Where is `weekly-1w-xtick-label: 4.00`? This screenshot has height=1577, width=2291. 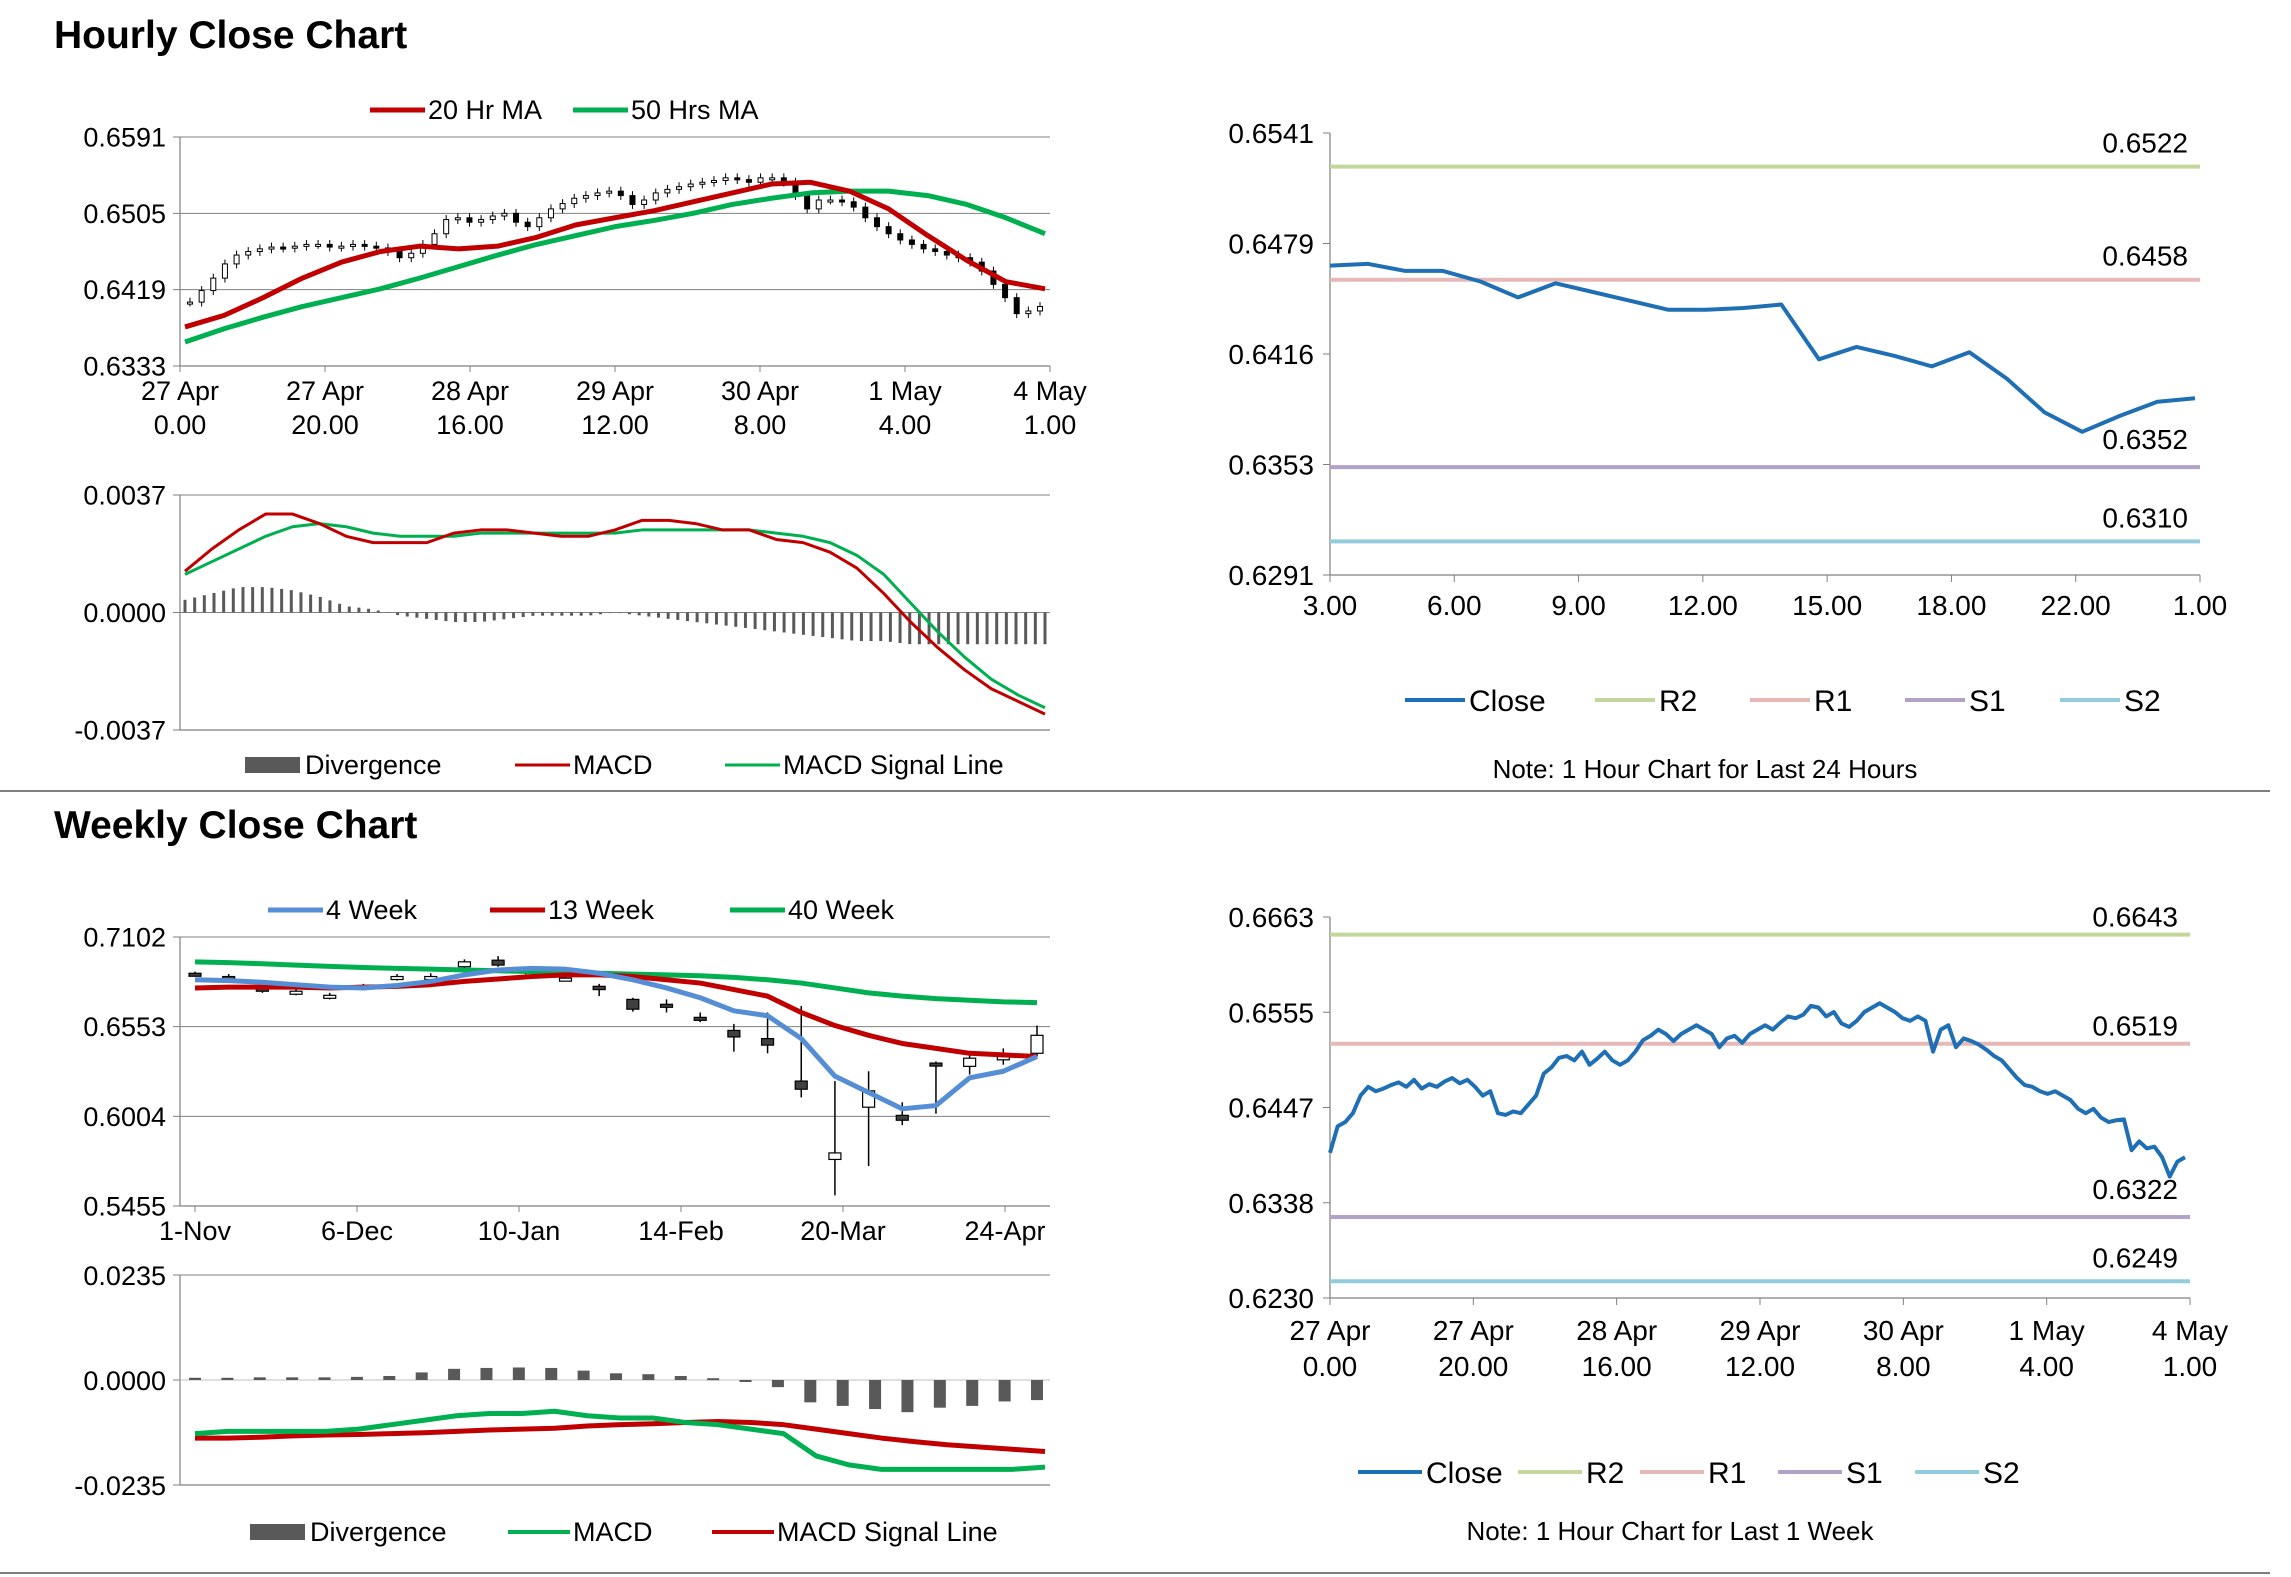 weekly-1w-xtick-label: 4.00 is located at coordinates (2046, 1366).